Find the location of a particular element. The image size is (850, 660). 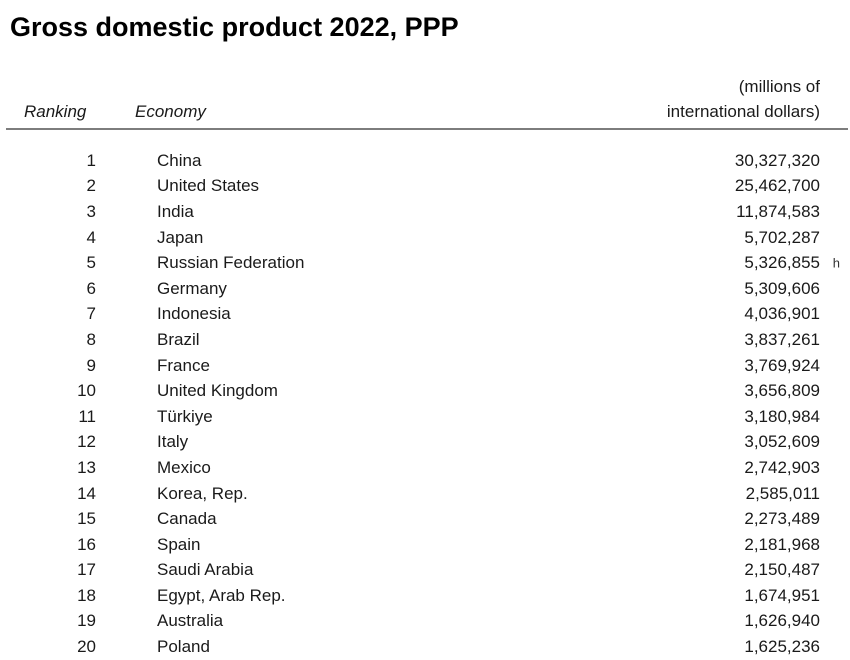

rank-cell: 18 is located at coordinates (86, 595).